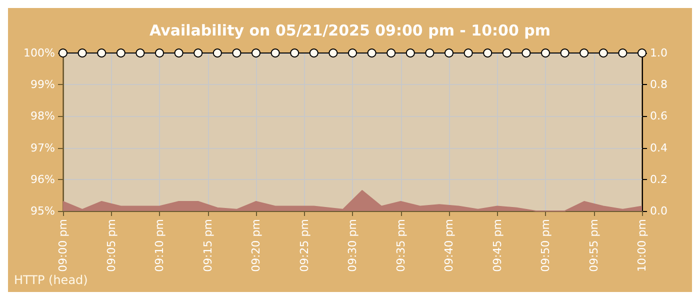 The image size is (700, 300). What do you see at coordinates (545, 245) in the screenshot?
I see `x-tick-label: 09:50 pm` at bounding box center [545, 245].